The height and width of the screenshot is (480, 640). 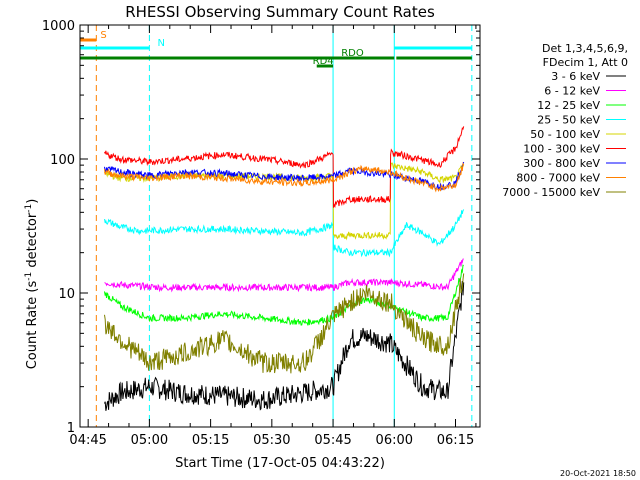 I want to click on x-tick-label: 05:30, so click(x=271, y=440).